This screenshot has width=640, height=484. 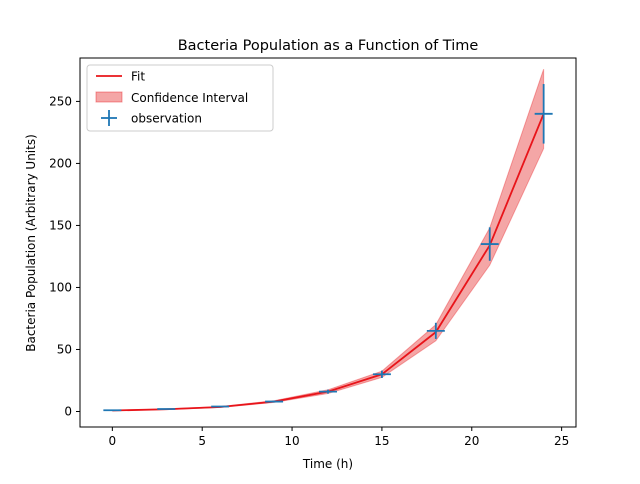 What do you see at coordinates (166, 119) in the screenshot?
I see `legend-observation-label: observation` at bounding box center [166, 119].